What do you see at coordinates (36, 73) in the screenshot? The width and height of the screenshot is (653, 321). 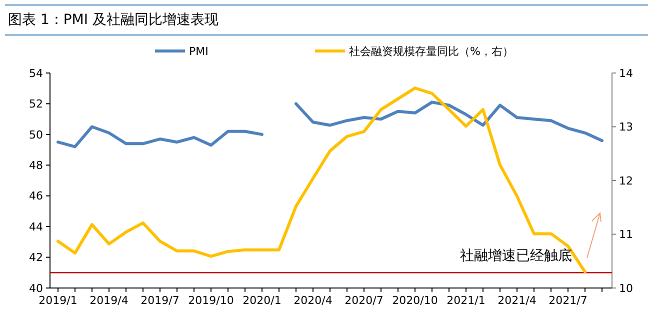 I see `y-tick-label: 54` at bounding box center [36, 73].